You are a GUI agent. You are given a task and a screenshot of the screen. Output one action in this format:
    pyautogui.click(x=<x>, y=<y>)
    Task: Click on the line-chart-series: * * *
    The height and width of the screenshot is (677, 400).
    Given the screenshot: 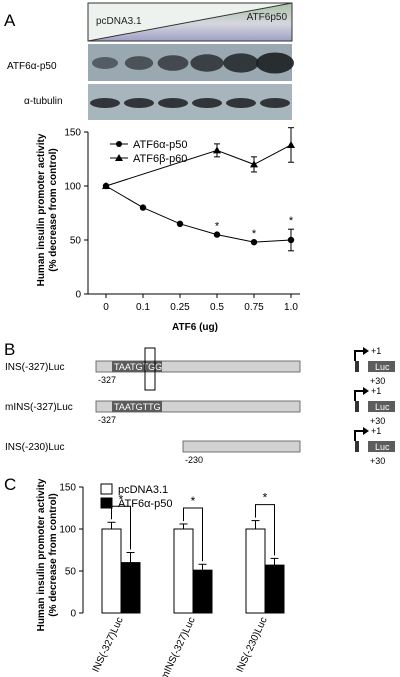 What is the action you would take?
    pyautogui.click(x=198, y=189)
    